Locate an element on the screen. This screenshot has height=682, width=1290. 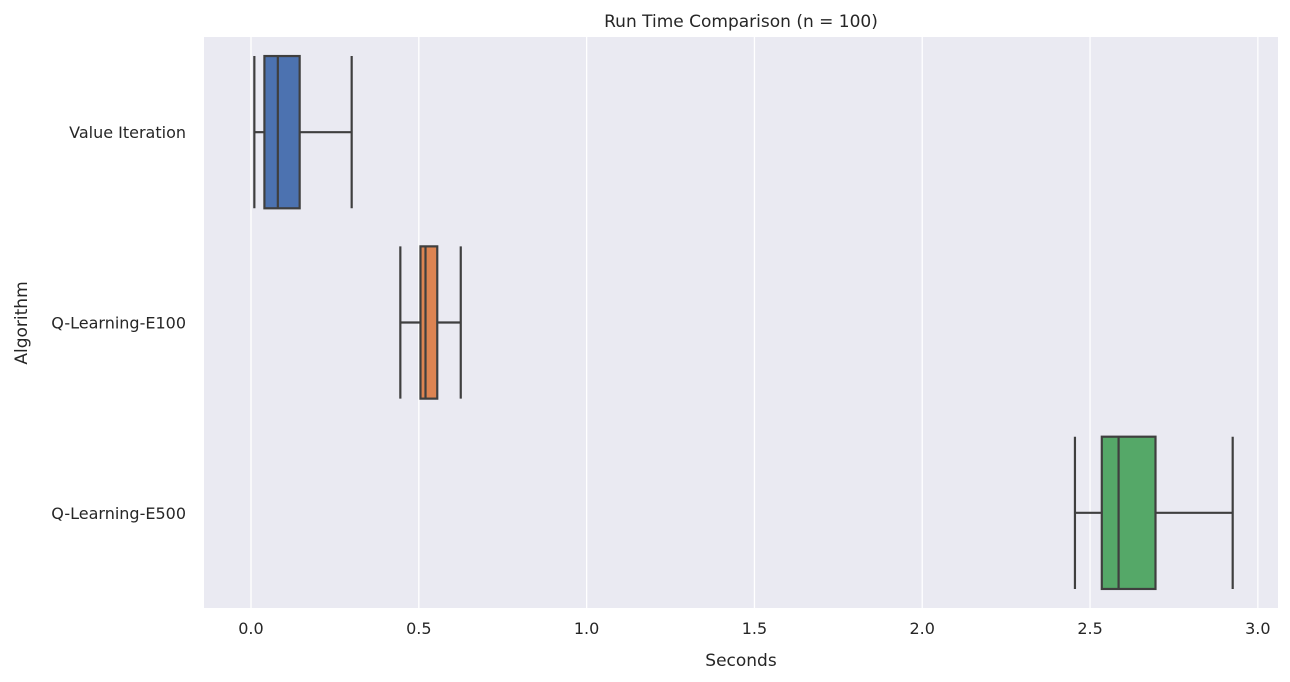
x-tick-label: 2.0 is located at coordinates (922, 628).